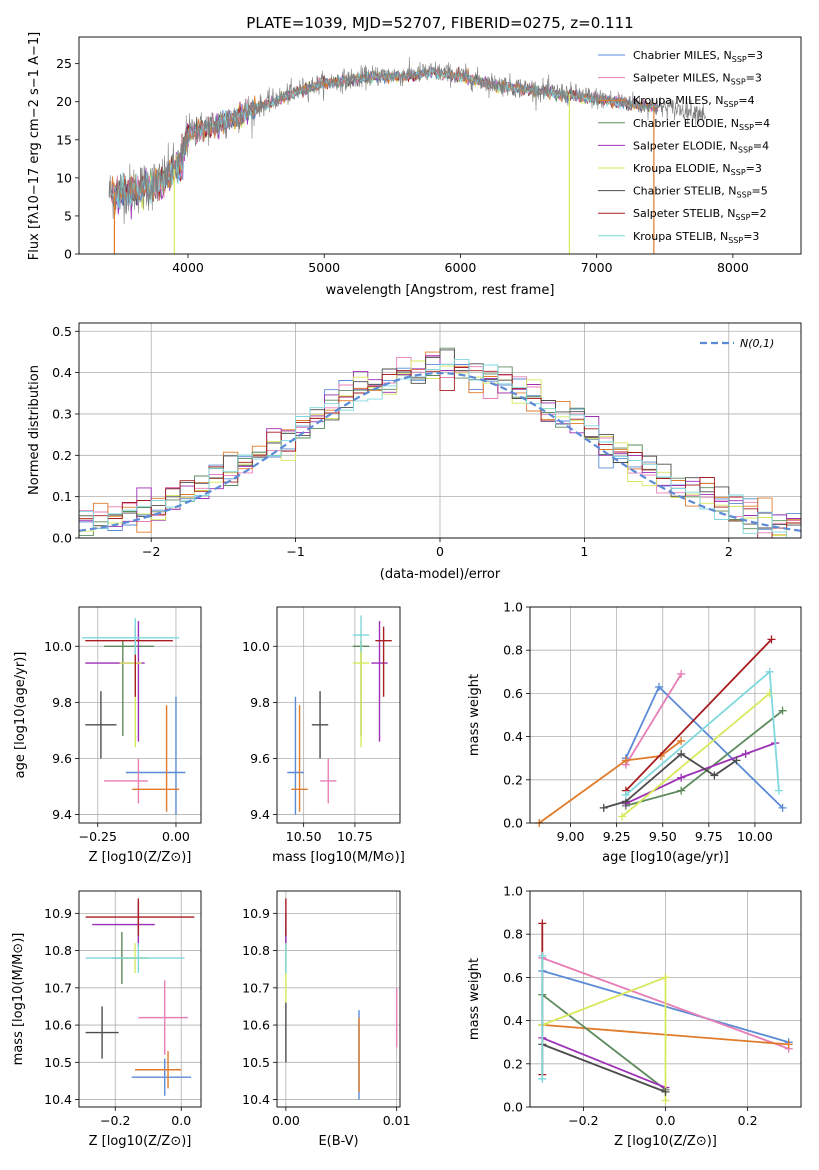  I want to click on spectrum-xtick-label: 6000, so click(461, 267).